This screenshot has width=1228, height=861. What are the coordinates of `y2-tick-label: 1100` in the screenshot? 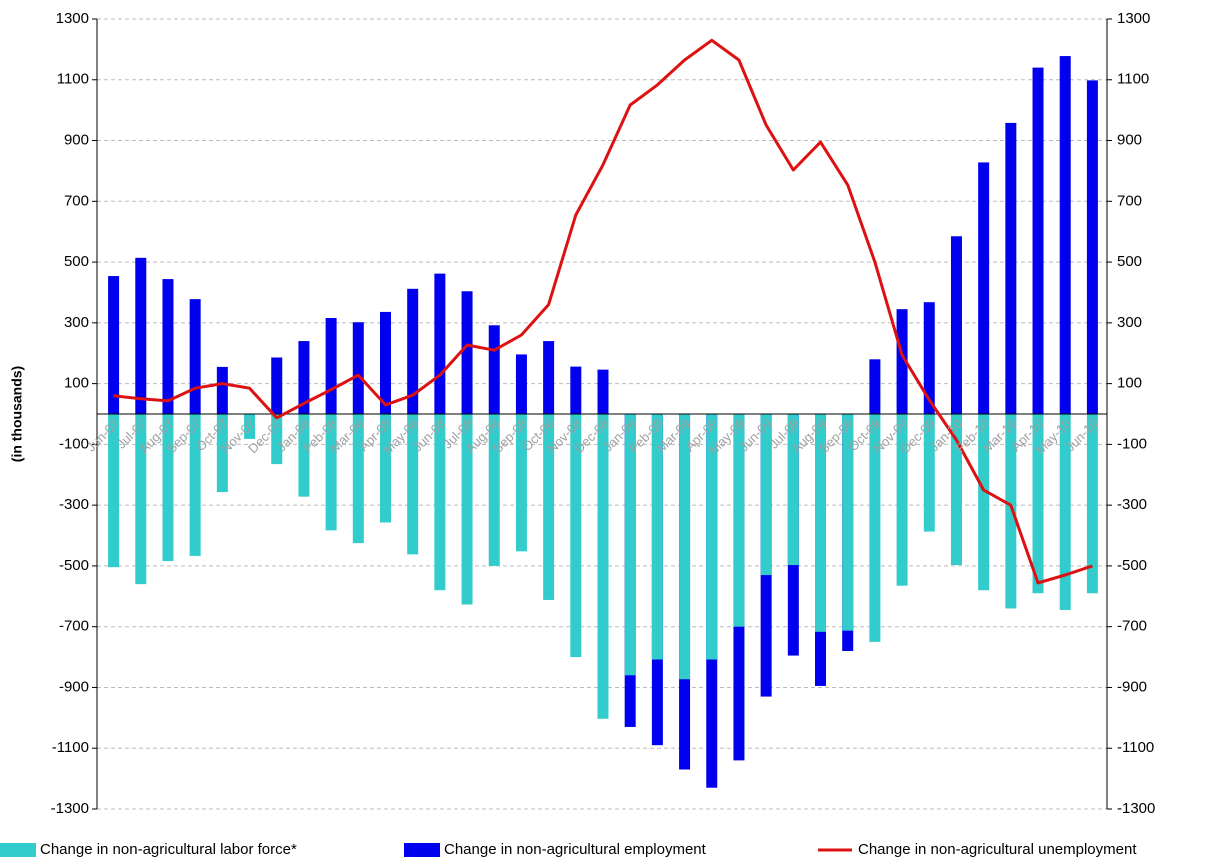 It's located at (1133, 79).